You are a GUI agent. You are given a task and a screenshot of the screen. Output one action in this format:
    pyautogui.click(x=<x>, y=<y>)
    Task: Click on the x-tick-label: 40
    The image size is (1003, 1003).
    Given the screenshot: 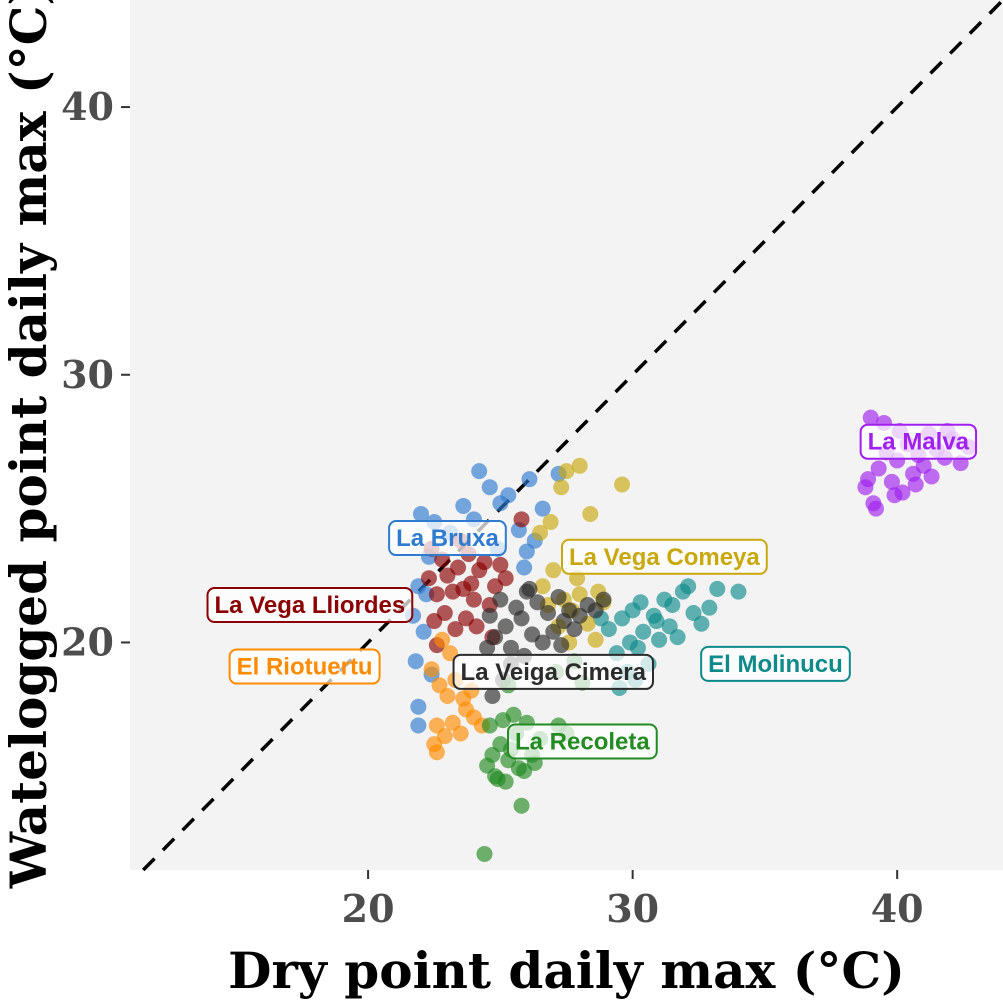 What is the action you would take?
    pyautogui.click(x=897, y=908)
    